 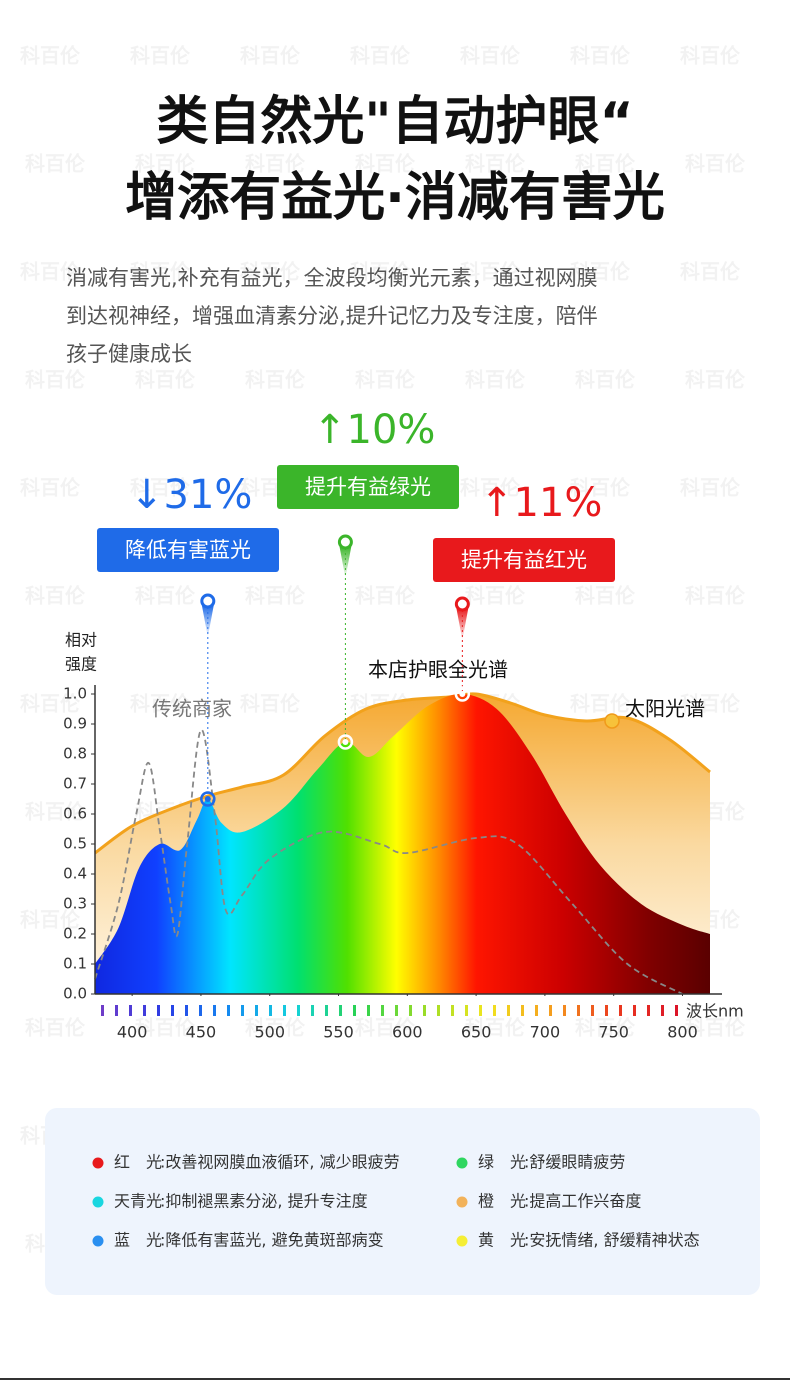 What do you see at coordinates (75, 784) in the screenshot?
I see `y-tick-label: 0.7` at bounding box center [75, 784].